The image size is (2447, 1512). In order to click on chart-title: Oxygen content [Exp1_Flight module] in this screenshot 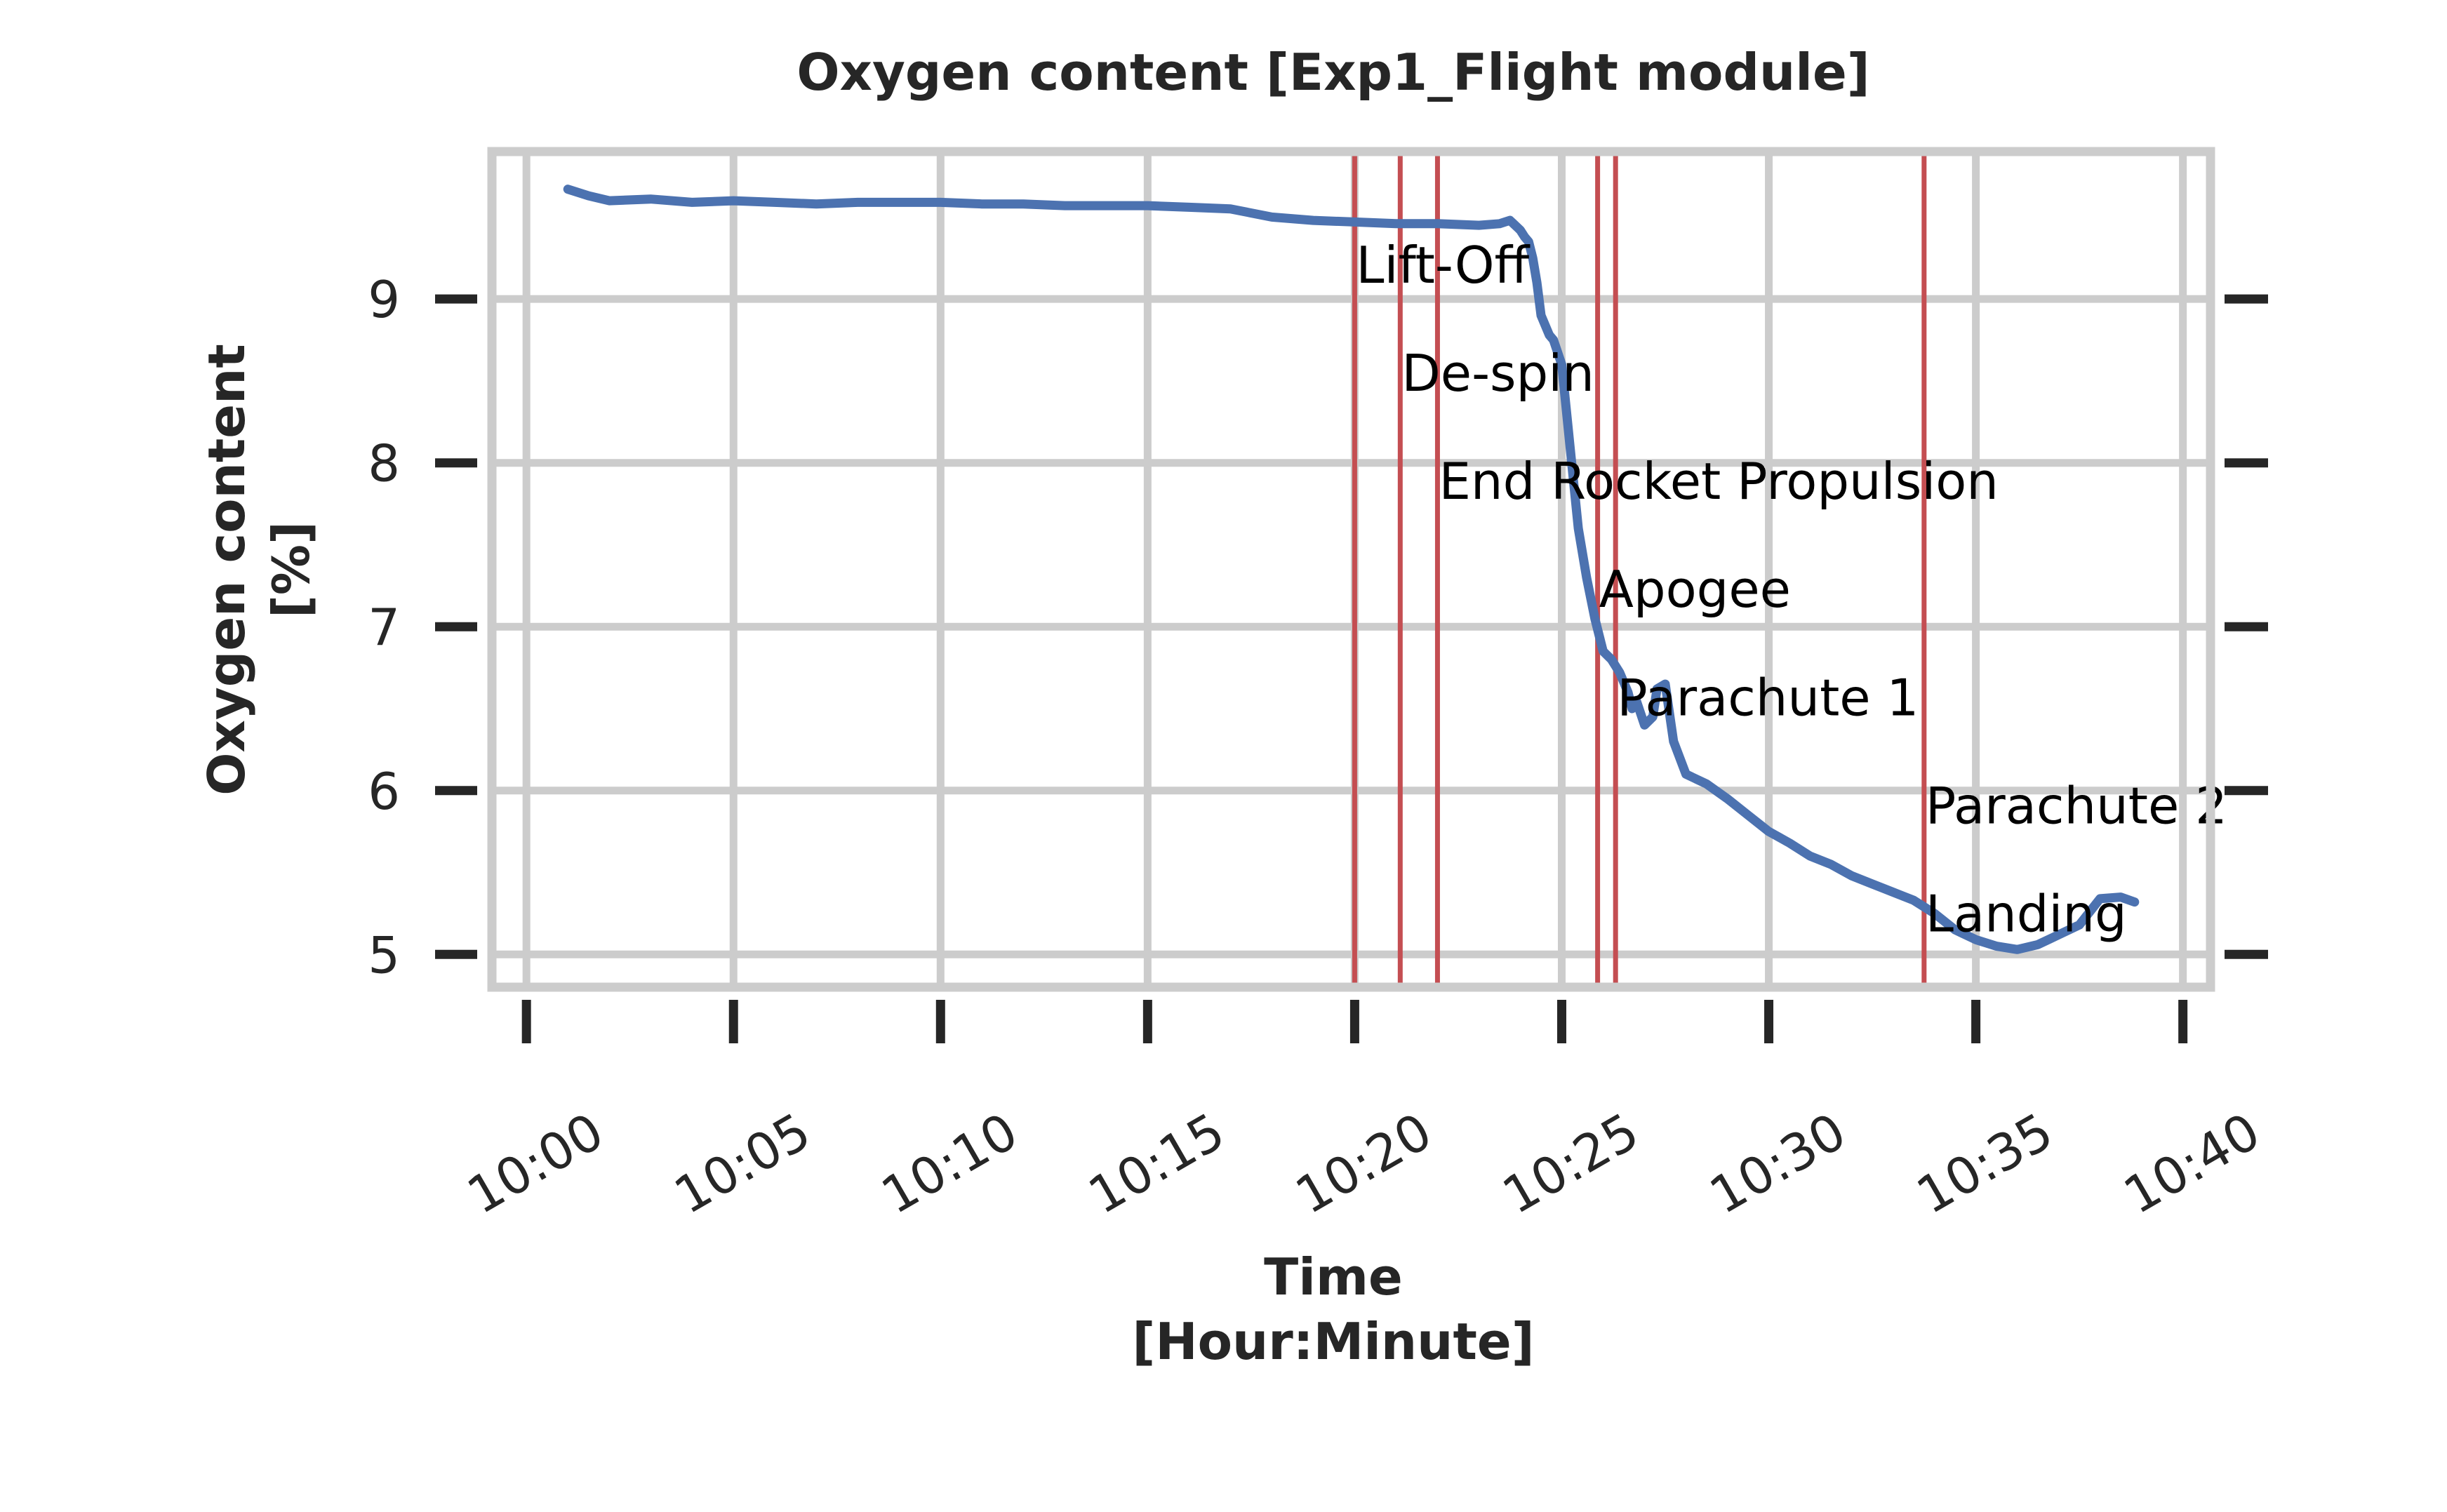, I will do `click(1332, 72)`.